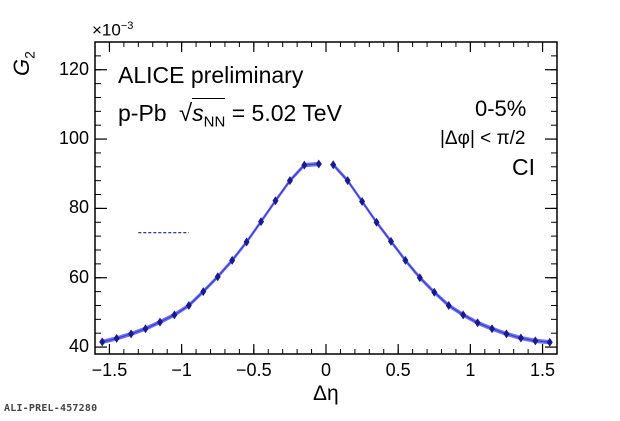 The height and width of the screenshot is (421, 620). I want to click on dphi-cut-label: |Δφ| < π/2, so click(483, 138).